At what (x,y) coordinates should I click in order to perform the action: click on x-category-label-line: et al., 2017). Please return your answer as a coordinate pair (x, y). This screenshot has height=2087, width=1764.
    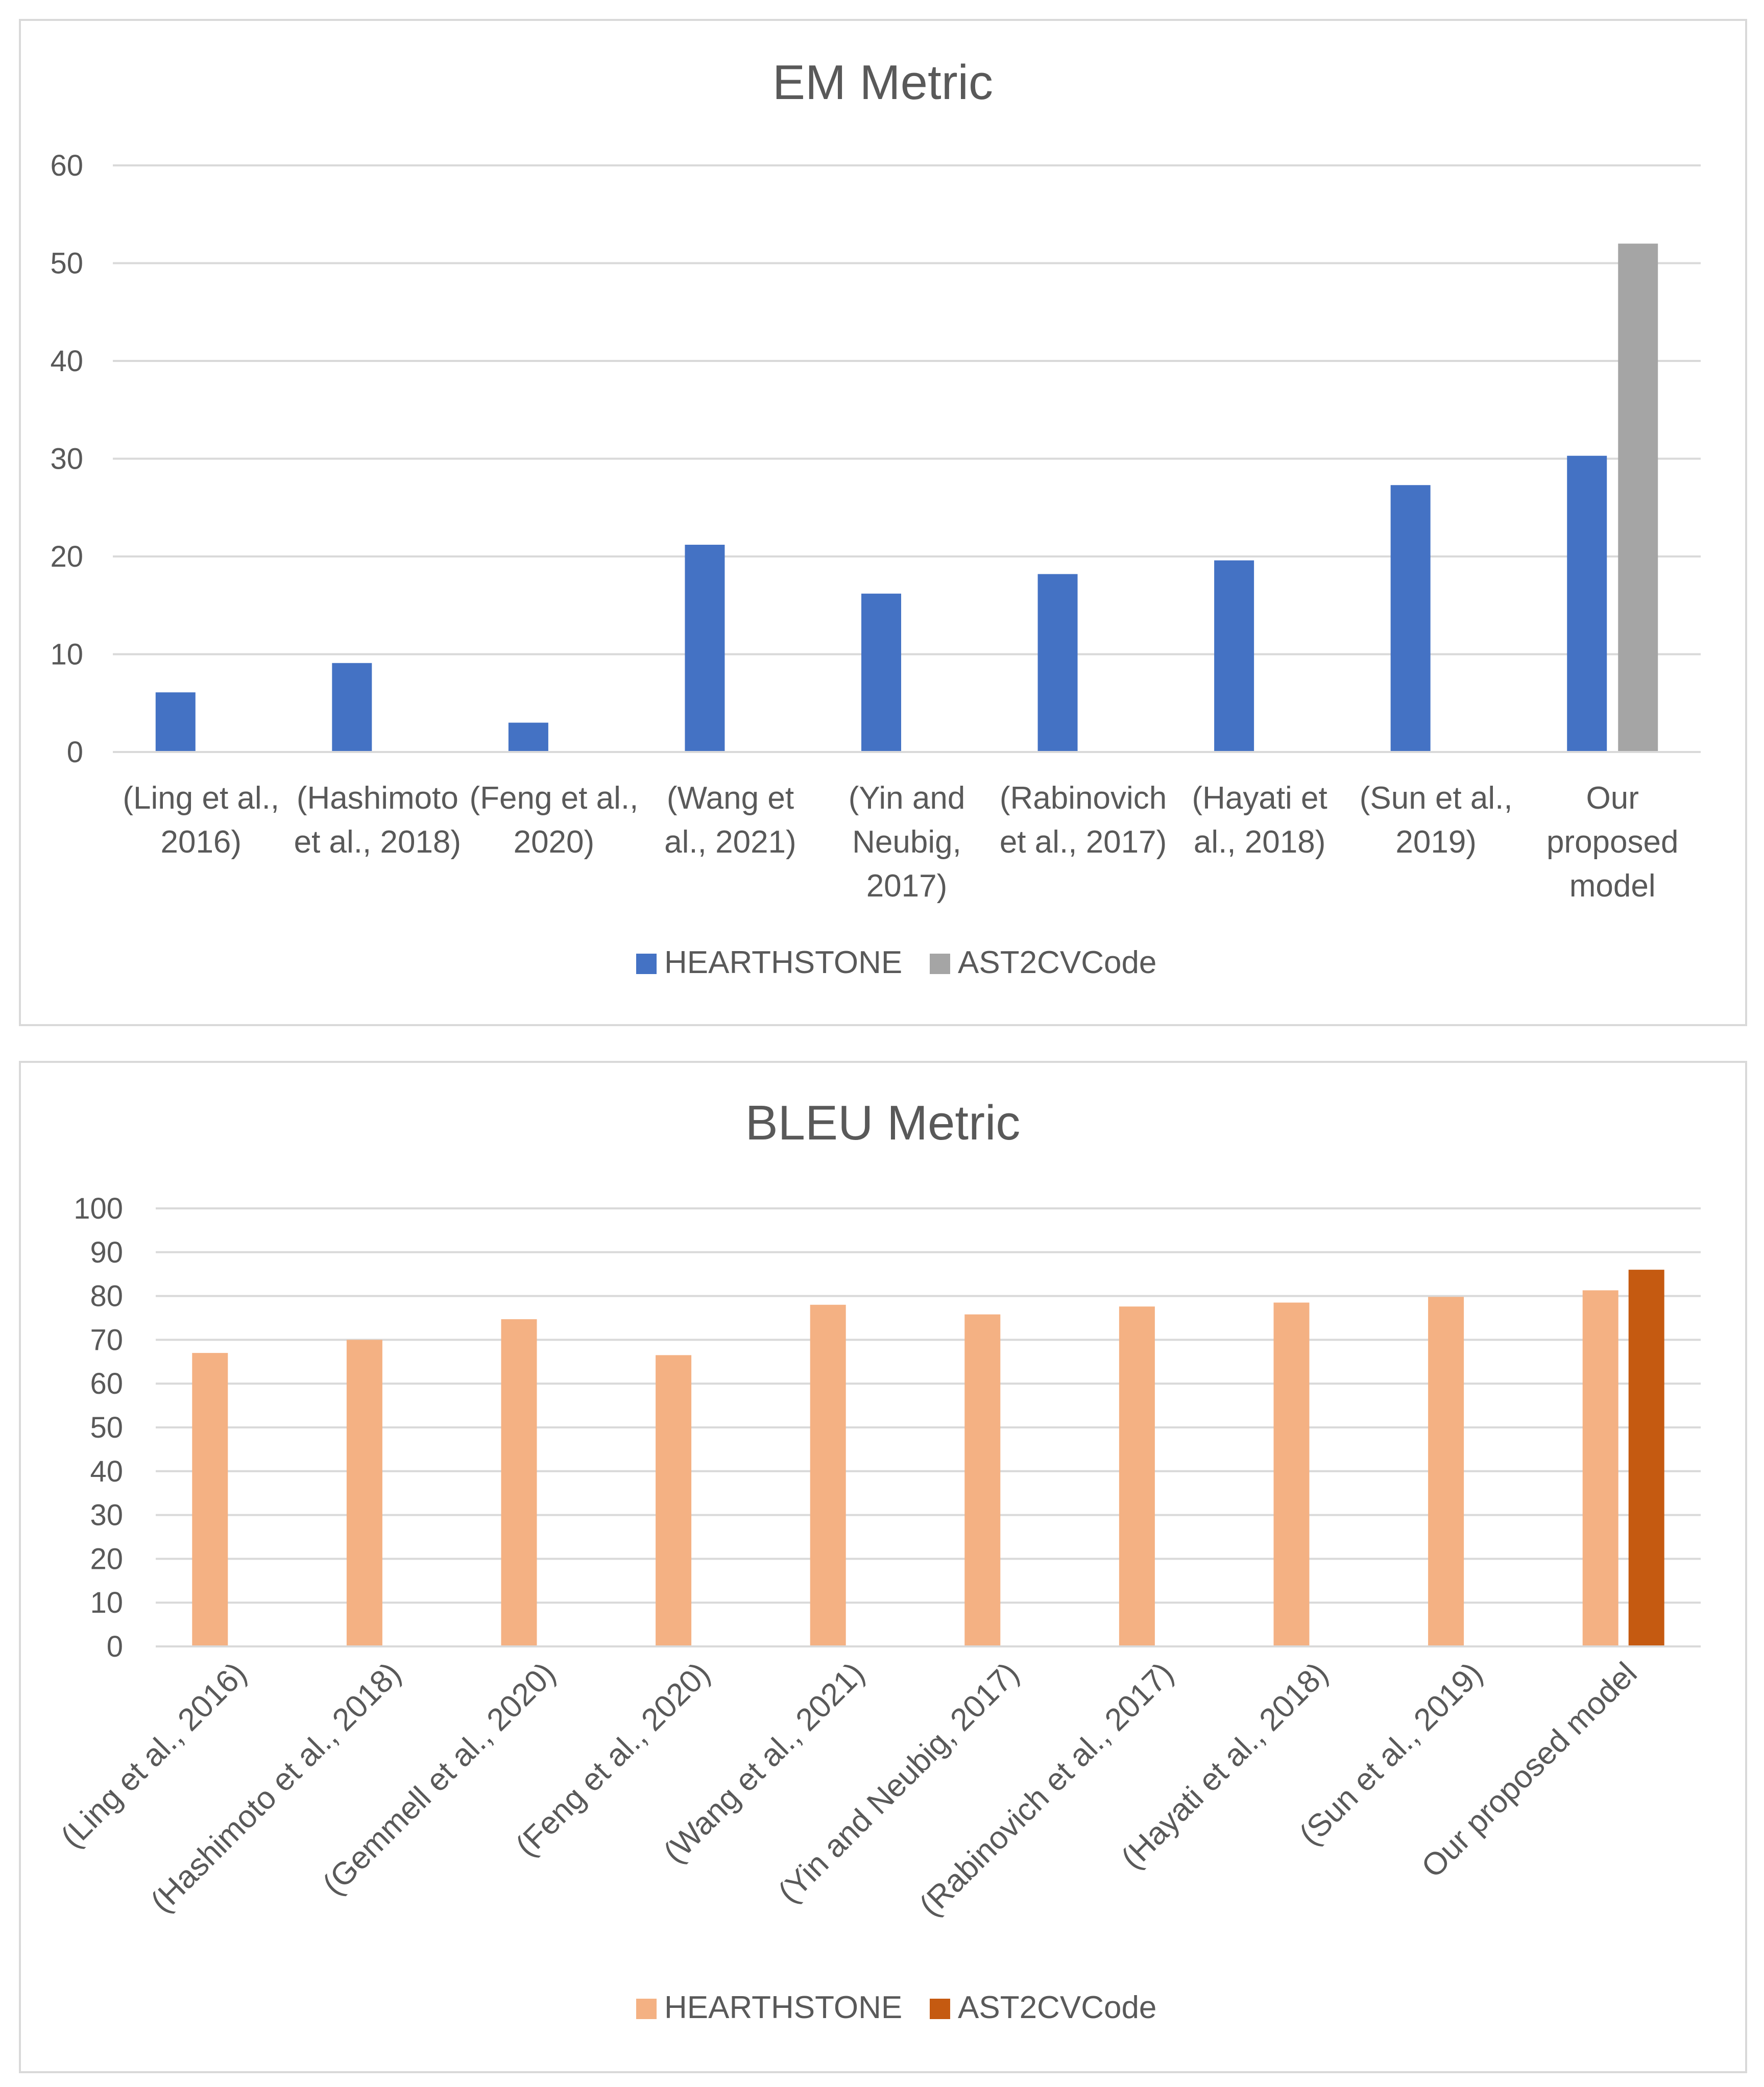
    Looking at the image, I should click on (1083, 842).